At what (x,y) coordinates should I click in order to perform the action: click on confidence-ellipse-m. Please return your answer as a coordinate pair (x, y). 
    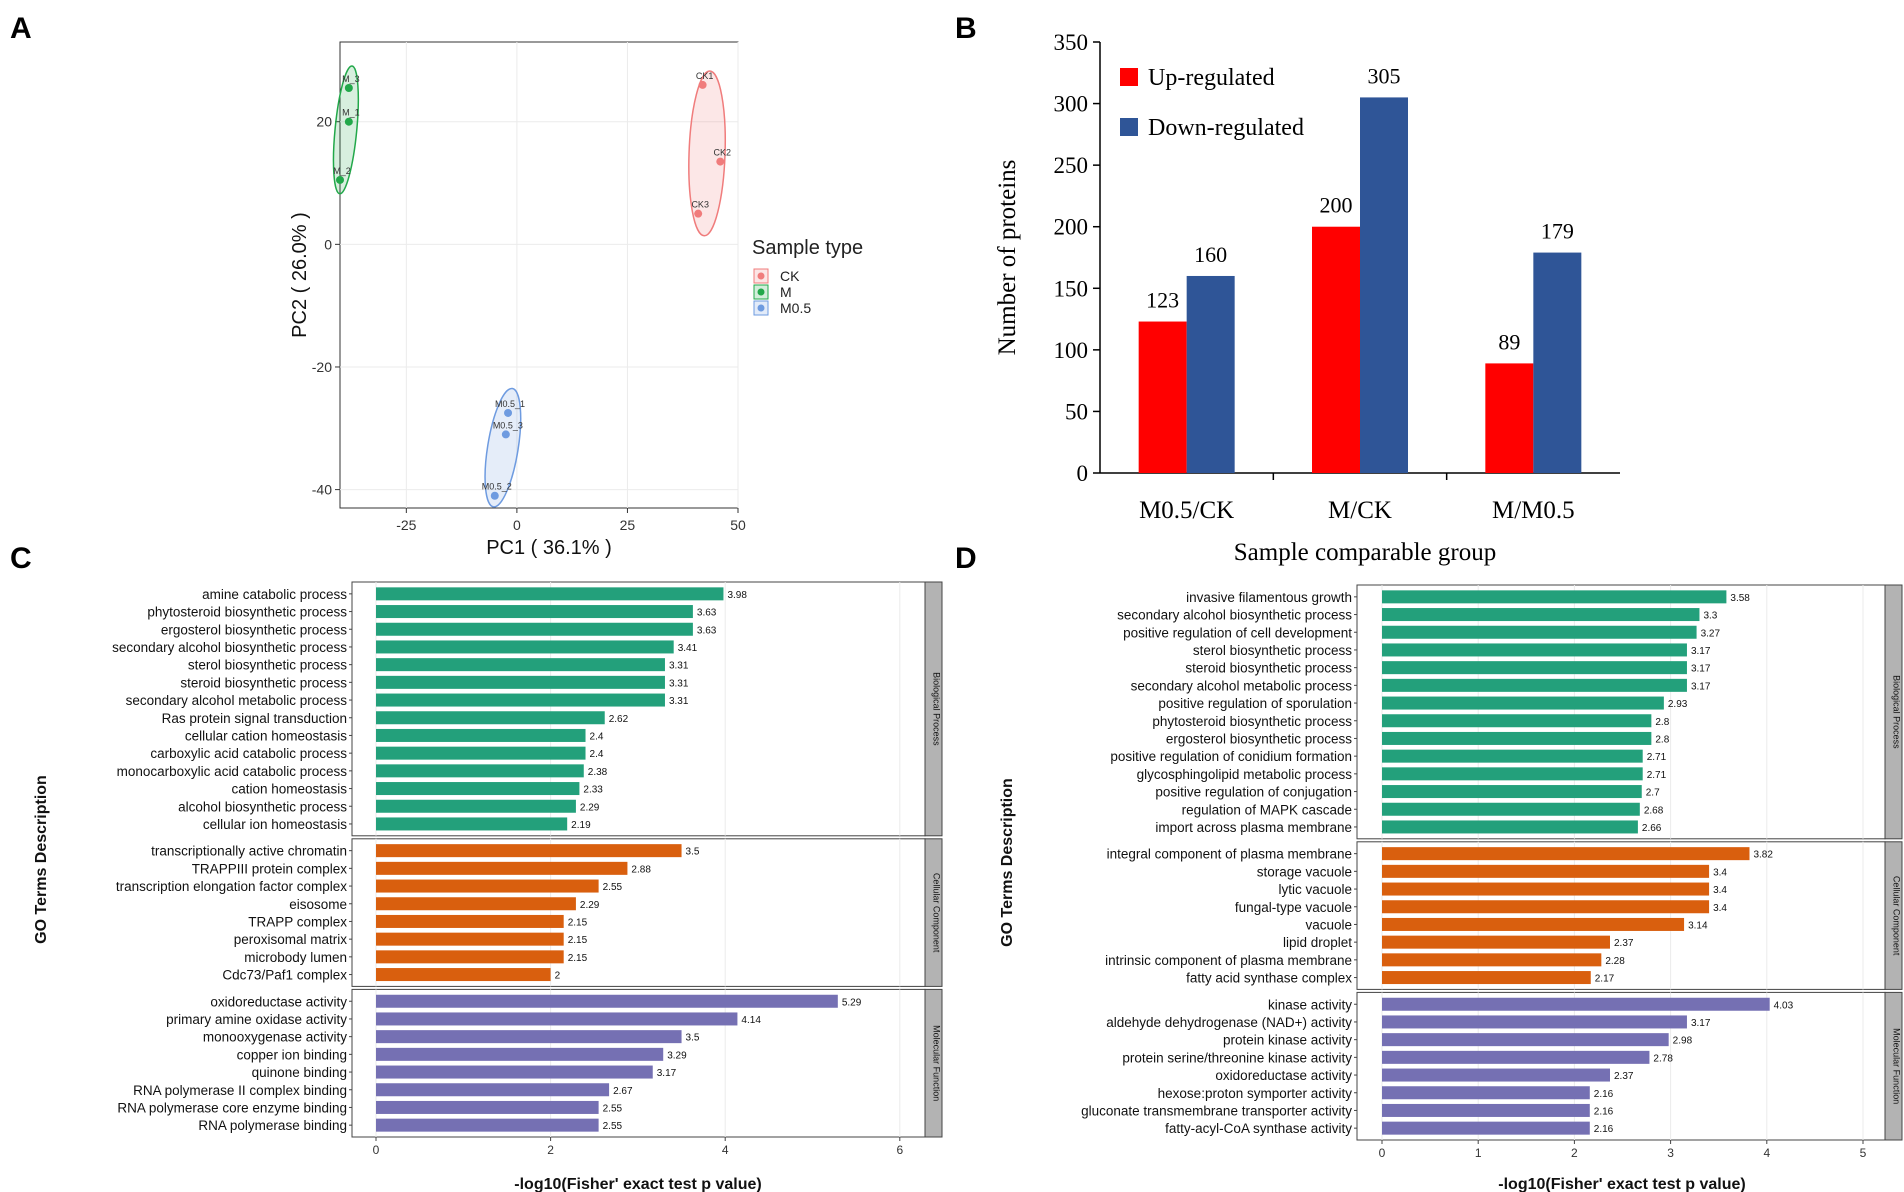
    Looking at the image, I should click on (346, 130).